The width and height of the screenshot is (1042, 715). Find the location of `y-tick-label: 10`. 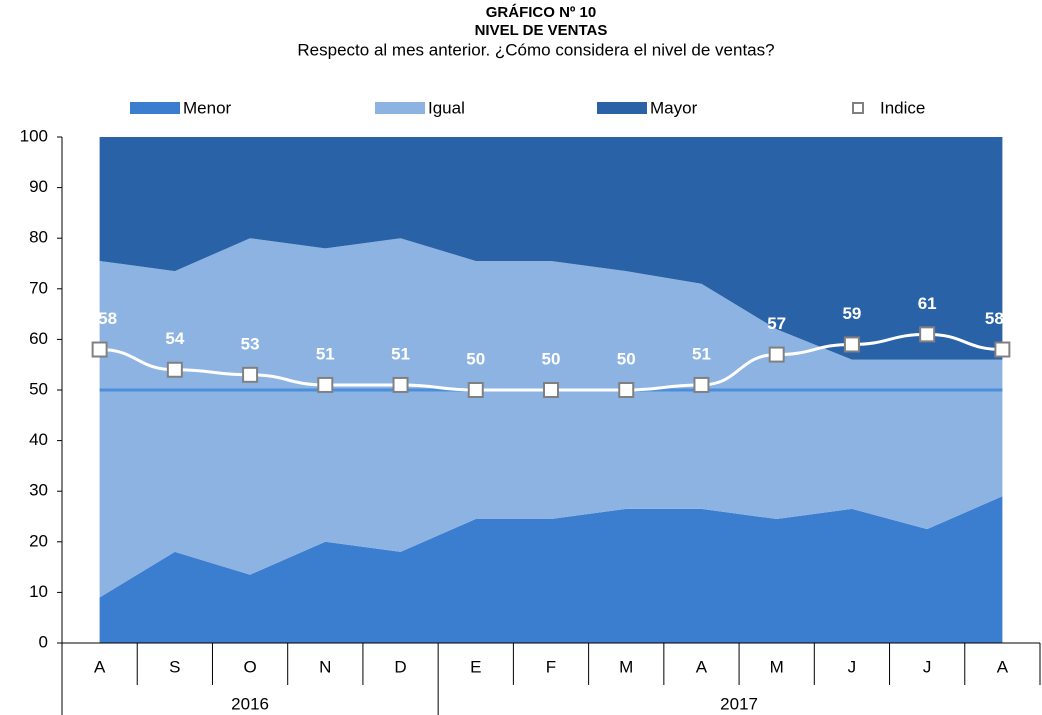

y-tick-label: 10 is located at coordinates (38, 591).